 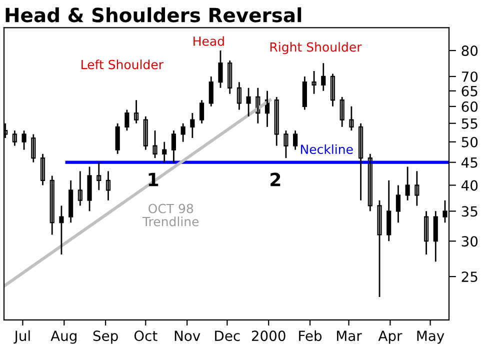 I want to click on x-tick-label: Oct, so click(x=146, y=336).